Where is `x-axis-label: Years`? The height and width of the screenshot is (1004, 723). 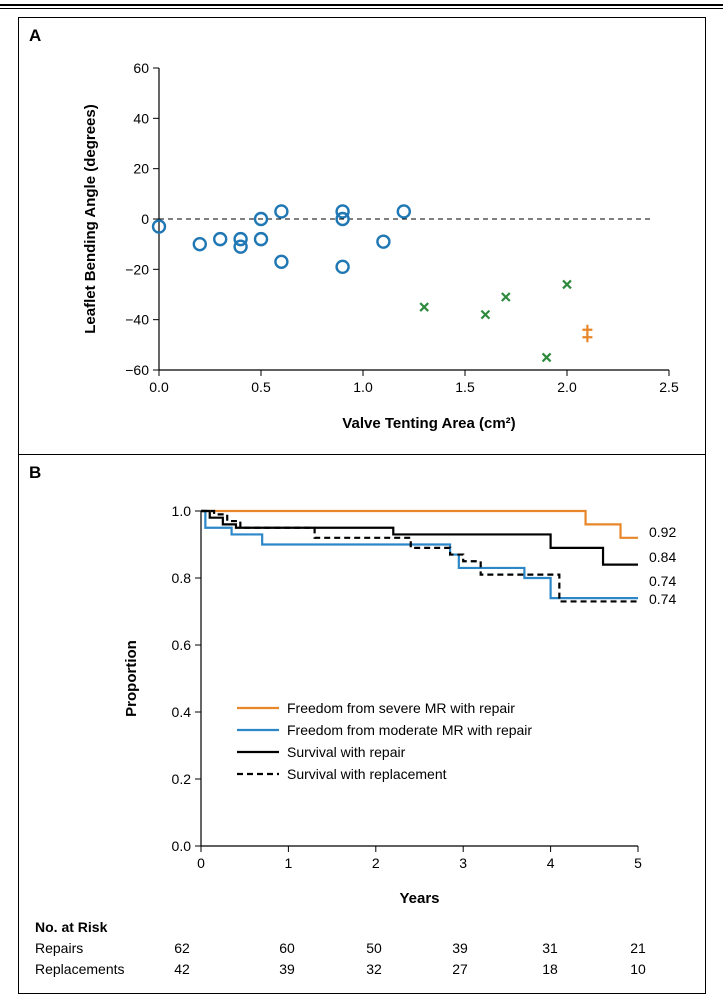 x-axis-label: Years is located at coordinates (419, 898).